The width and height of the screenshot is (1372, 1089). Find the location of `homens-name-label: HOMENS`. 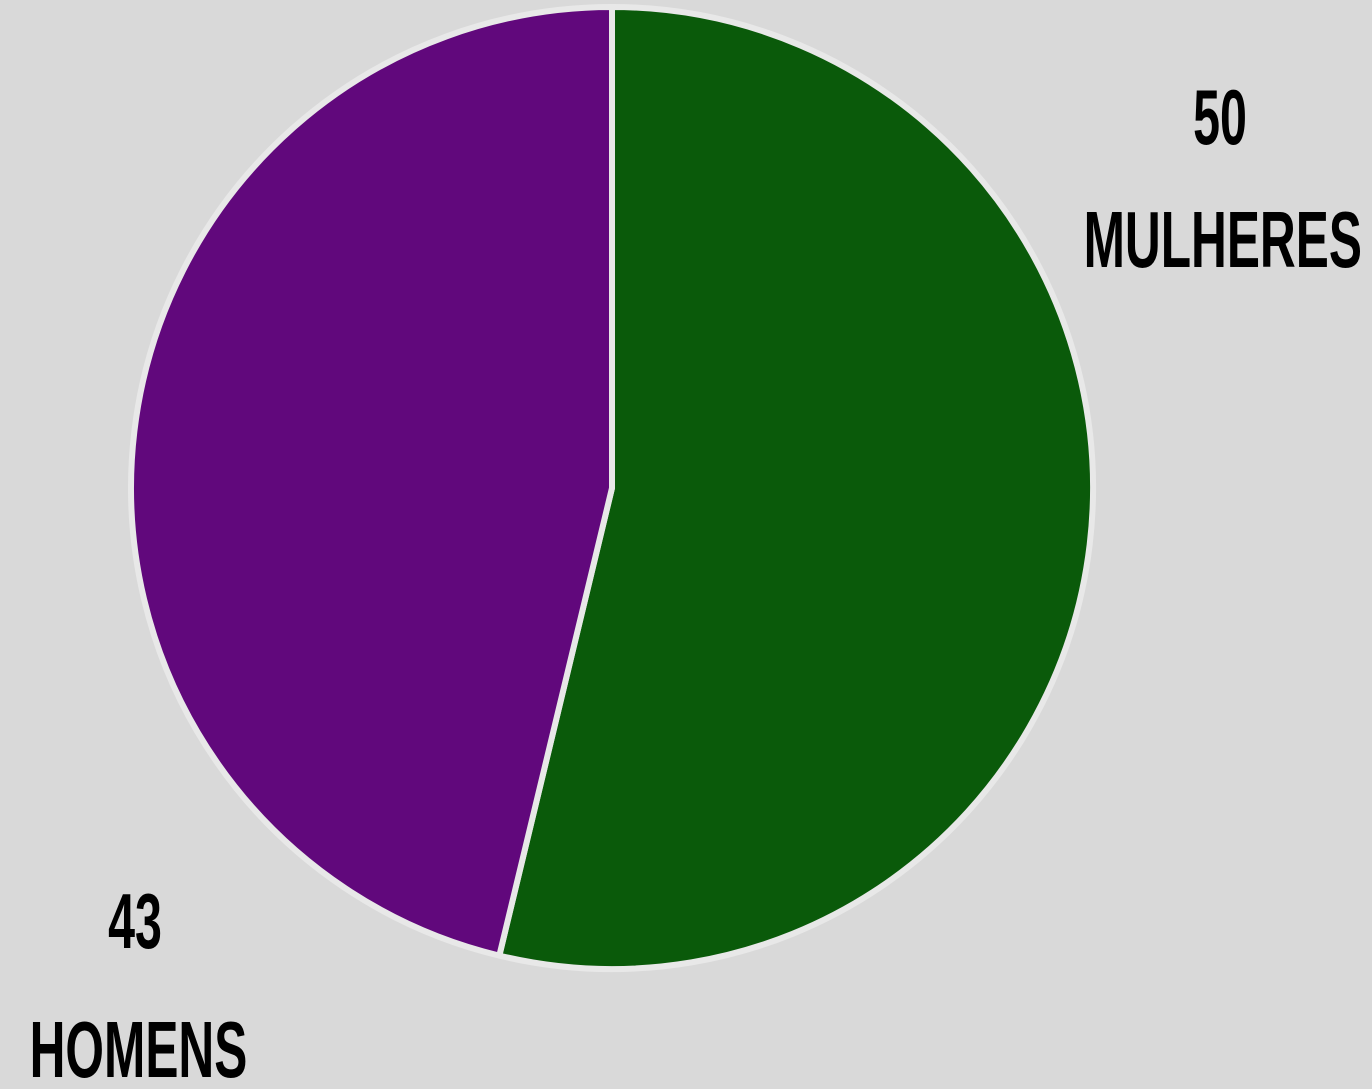

homens-name-label: HOMENS is located at coordinates (138, 1047).